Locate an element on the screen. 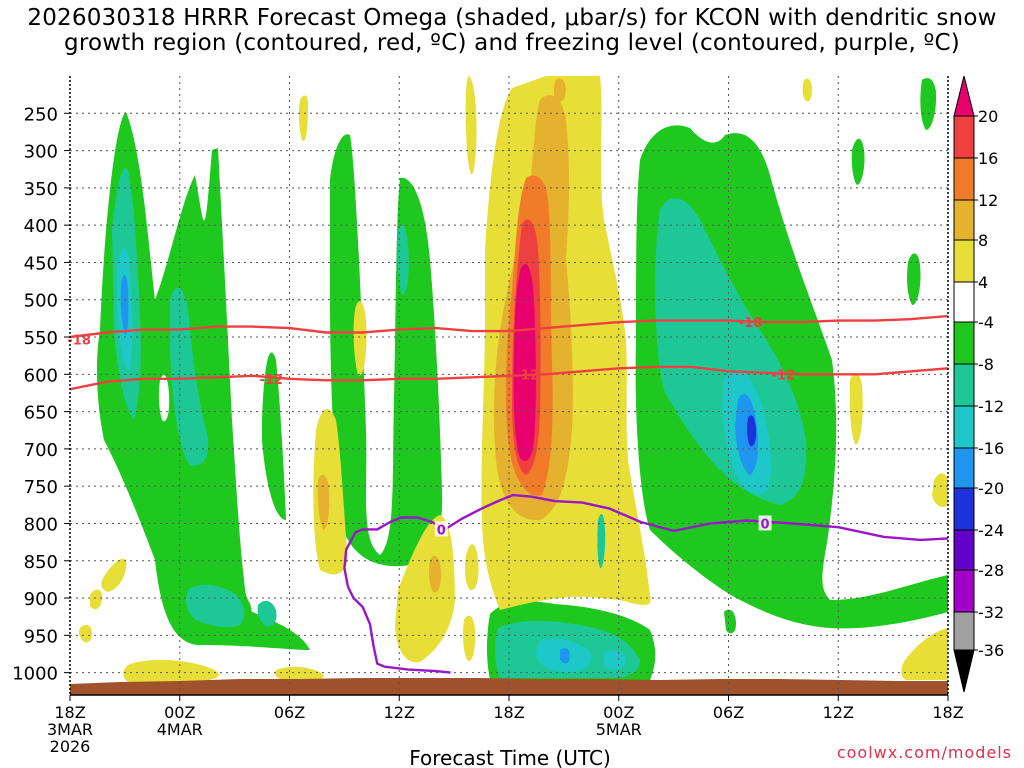 The width and height of the screenshot is (1024, 768). x-tick-label: 4MAR is located at coordinates (180, 729).